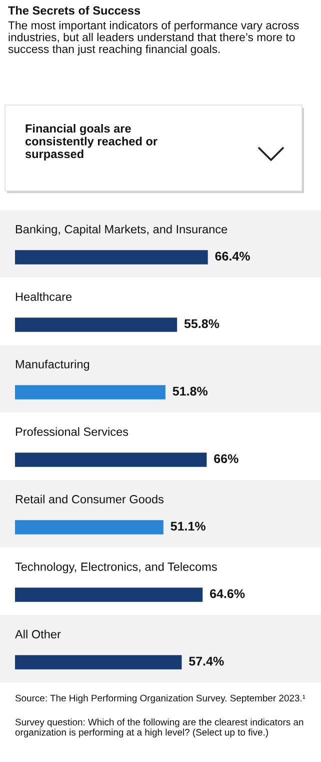 The height and width of the screenshot is (762, 321). I want to click on data-label: 51.8%, so click(190, 391).